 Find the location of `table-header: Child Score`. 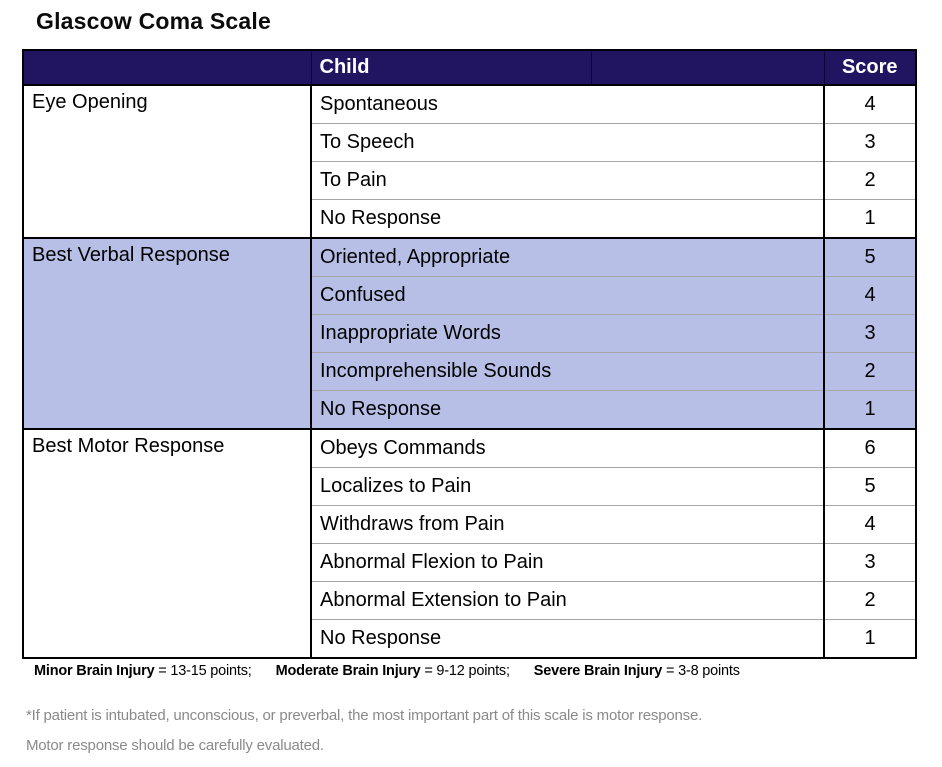

table-header: Child Score is located at coordinates (469, 68).